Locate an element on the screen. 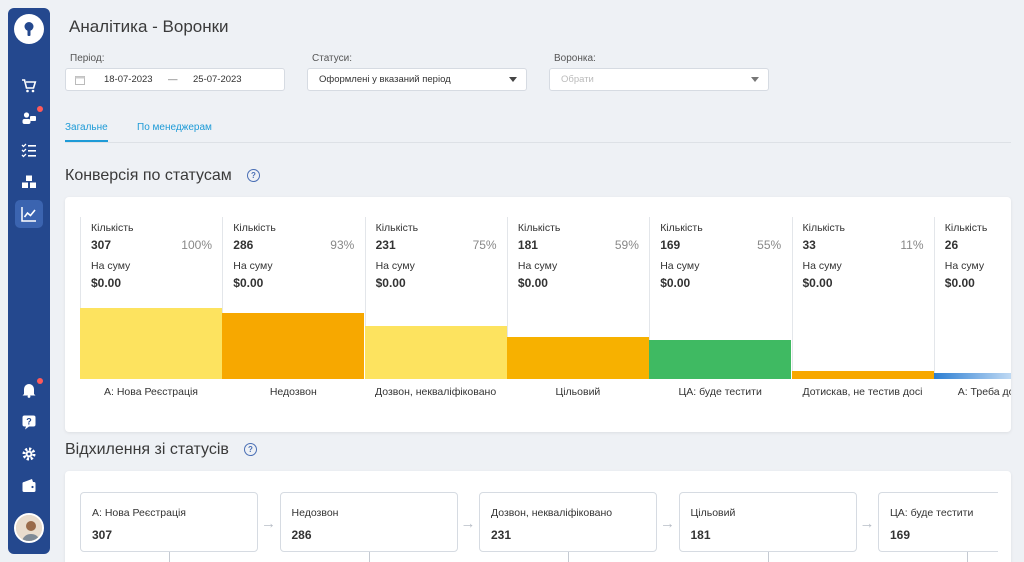 This screenshot has width=1024, height=562. status-count: 286 is located at coordinates (243, 245).